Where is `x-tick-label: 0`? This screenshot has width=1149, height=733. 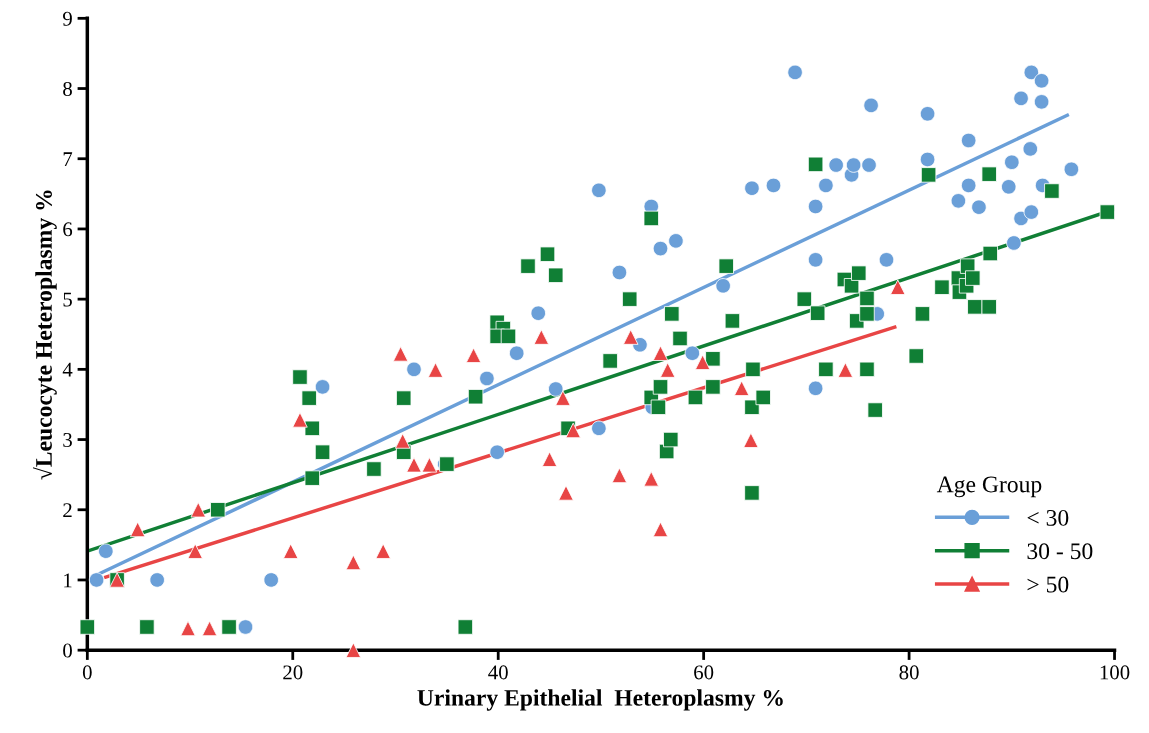 x-tick-label: 0 is located at coordinates (87, 672).